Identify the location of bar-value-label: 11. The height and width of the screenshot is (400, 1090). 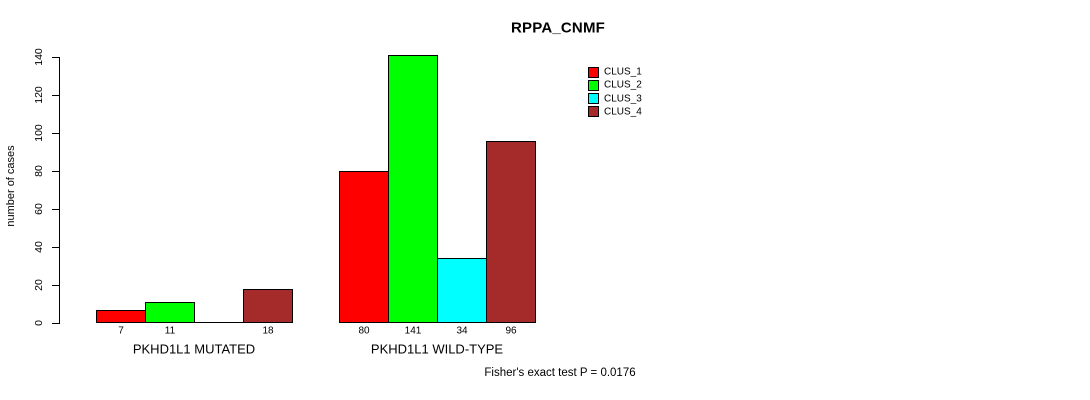
(170, 331).